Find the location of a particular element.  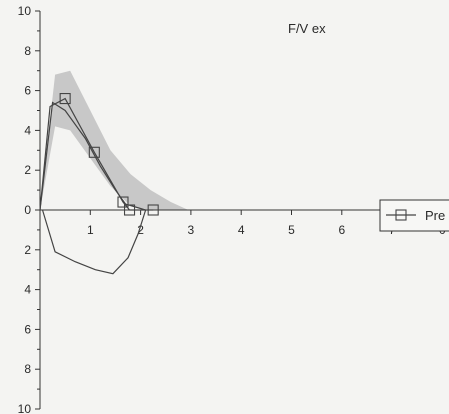

chart-title: F/V ex is located at coordinates (307, 28).